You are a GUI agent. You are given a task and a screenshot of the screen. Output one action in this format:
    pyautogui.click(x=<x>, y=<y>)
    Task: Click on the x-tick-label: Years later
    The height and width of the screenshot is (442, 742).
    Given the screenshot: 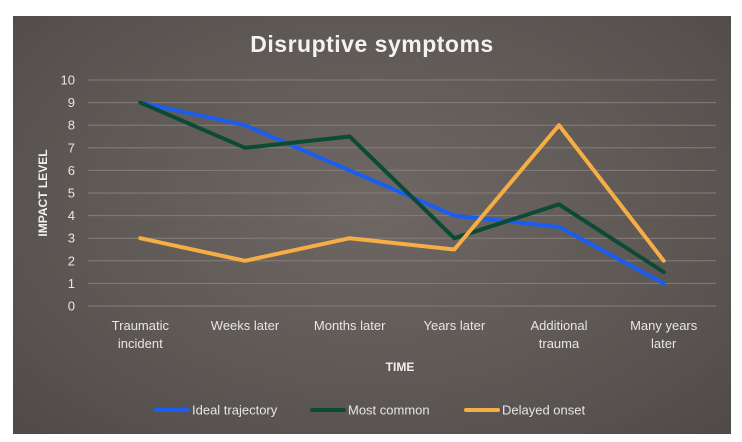 What is the action you would take?
    pyautogui.click(x=454, y=325)
    